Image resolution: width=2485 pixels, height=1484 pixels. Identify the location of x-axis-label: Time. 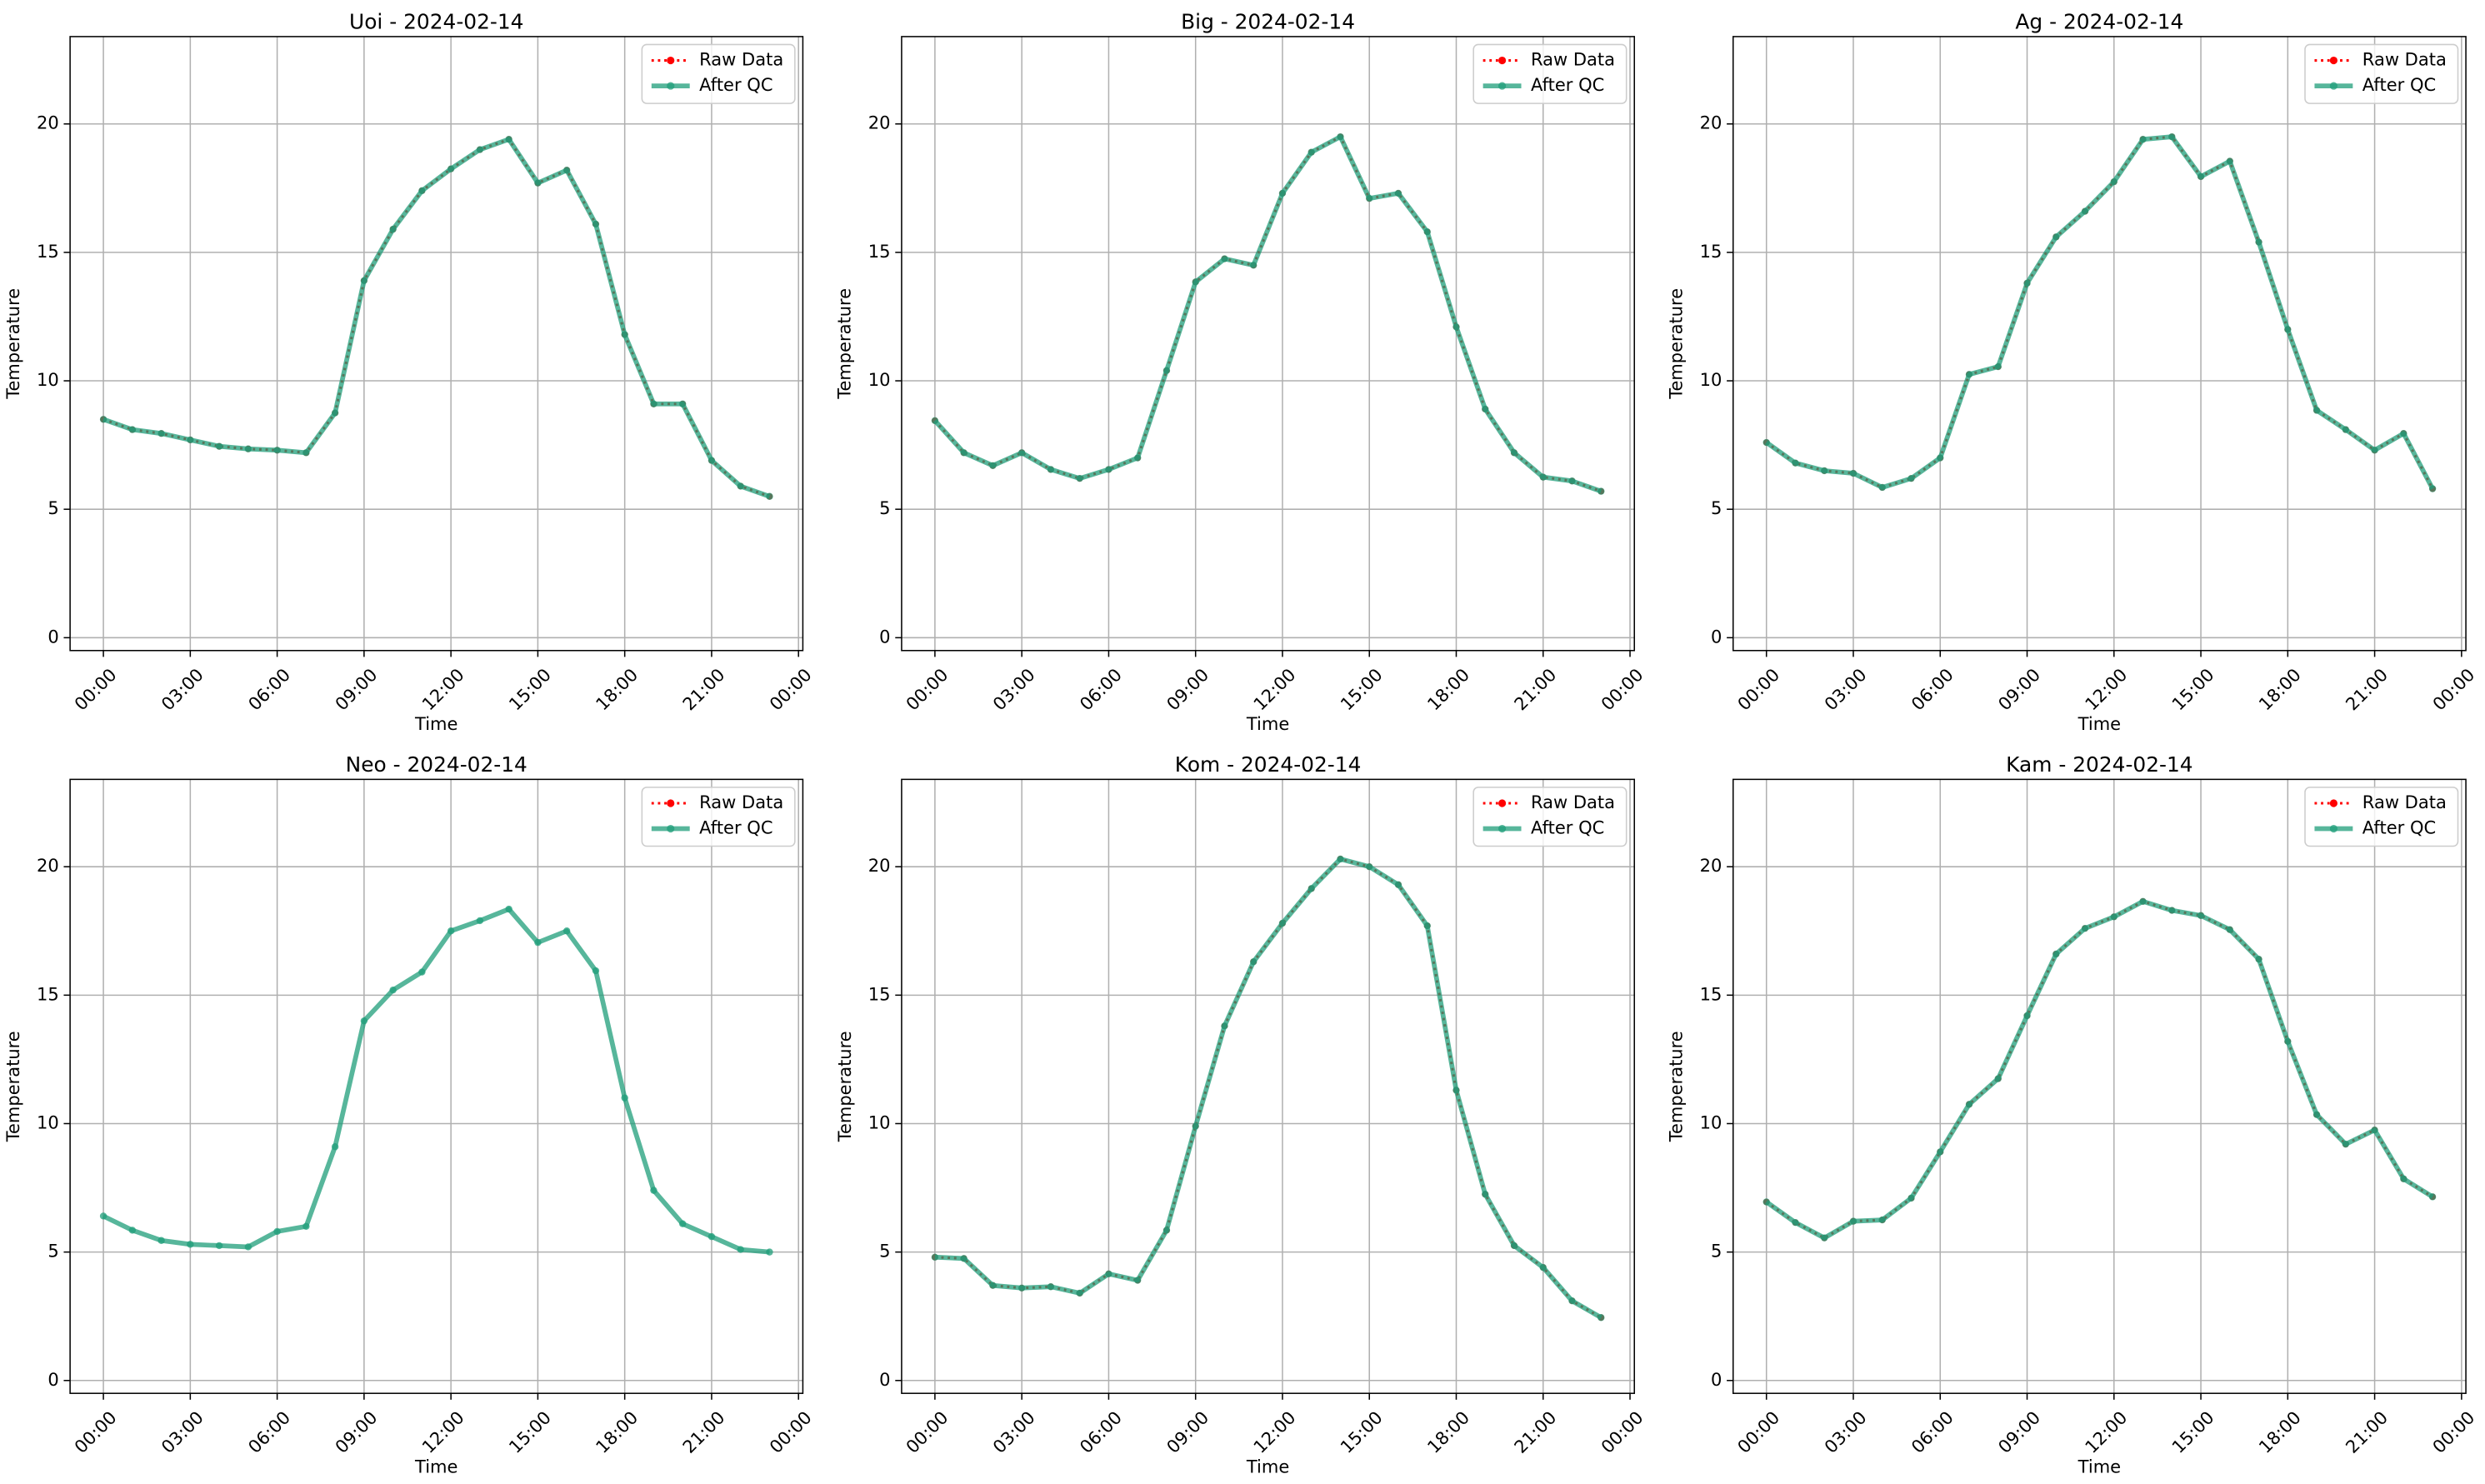
(2099, 723).